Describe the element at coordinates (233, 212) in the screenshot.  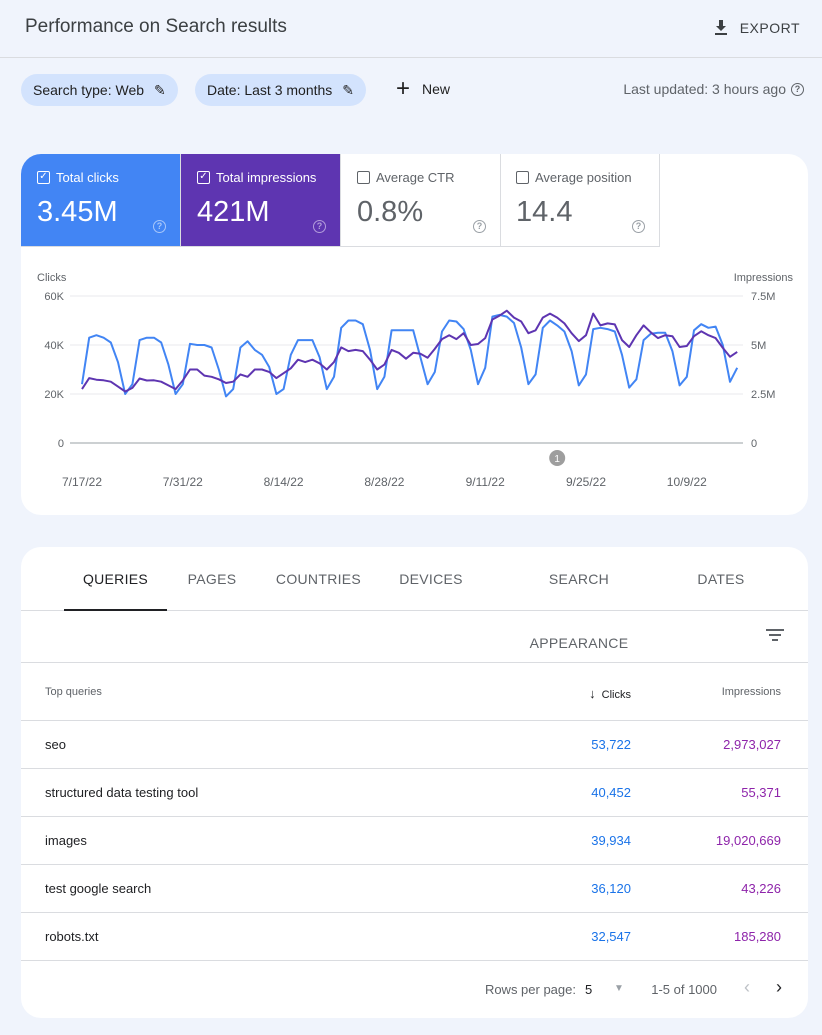
I see `metric-value: 421M` at that location.